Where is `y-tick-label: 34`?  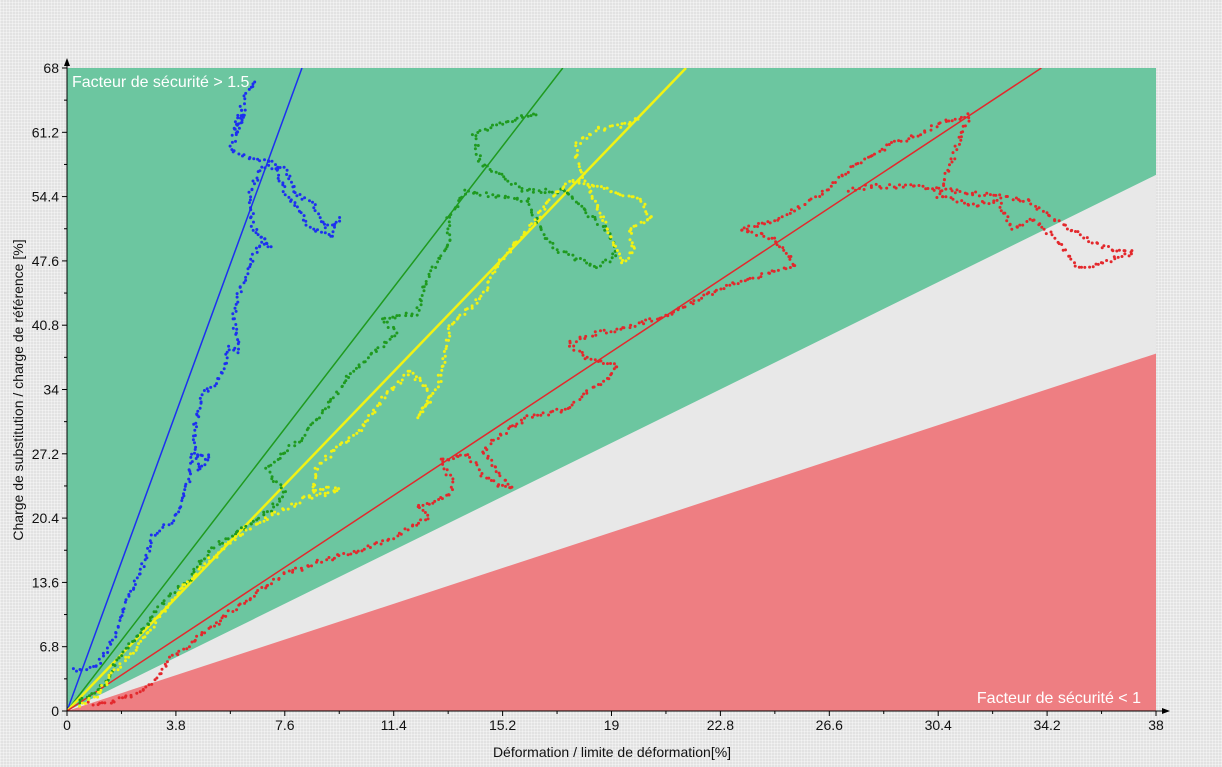 y-tick-label: 34 is located at coordinates (51, 390).